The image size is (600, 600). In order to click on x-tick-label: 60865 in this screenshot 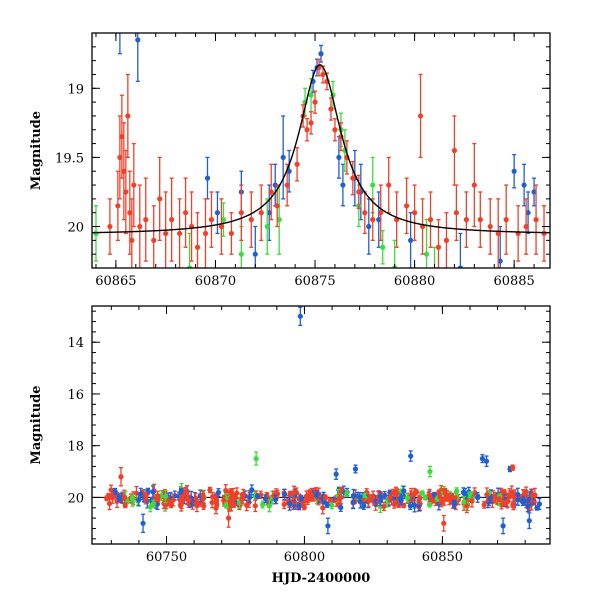, I will do `click(115, 281)`.